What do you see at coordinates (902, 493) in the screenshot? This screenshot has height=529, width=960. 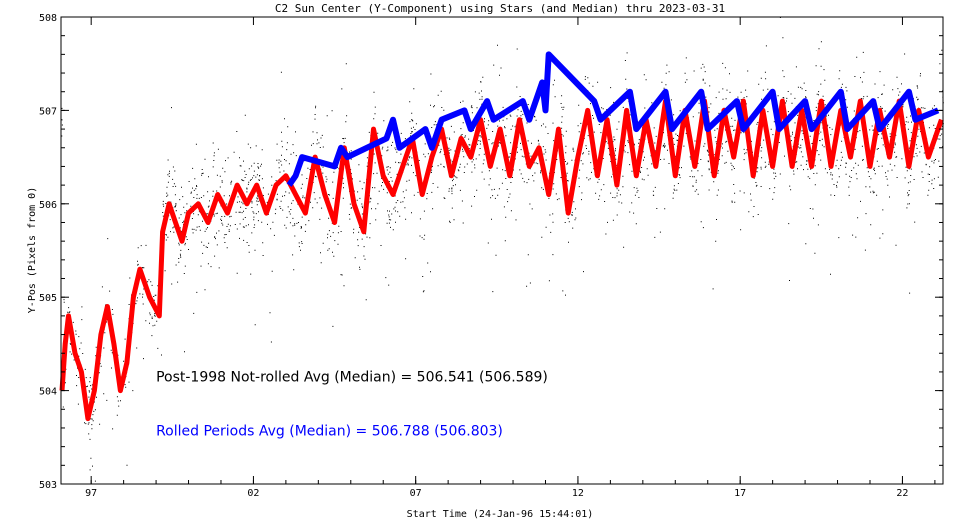 I see `x-tick-label: 22` at bounding box center [902, 493].